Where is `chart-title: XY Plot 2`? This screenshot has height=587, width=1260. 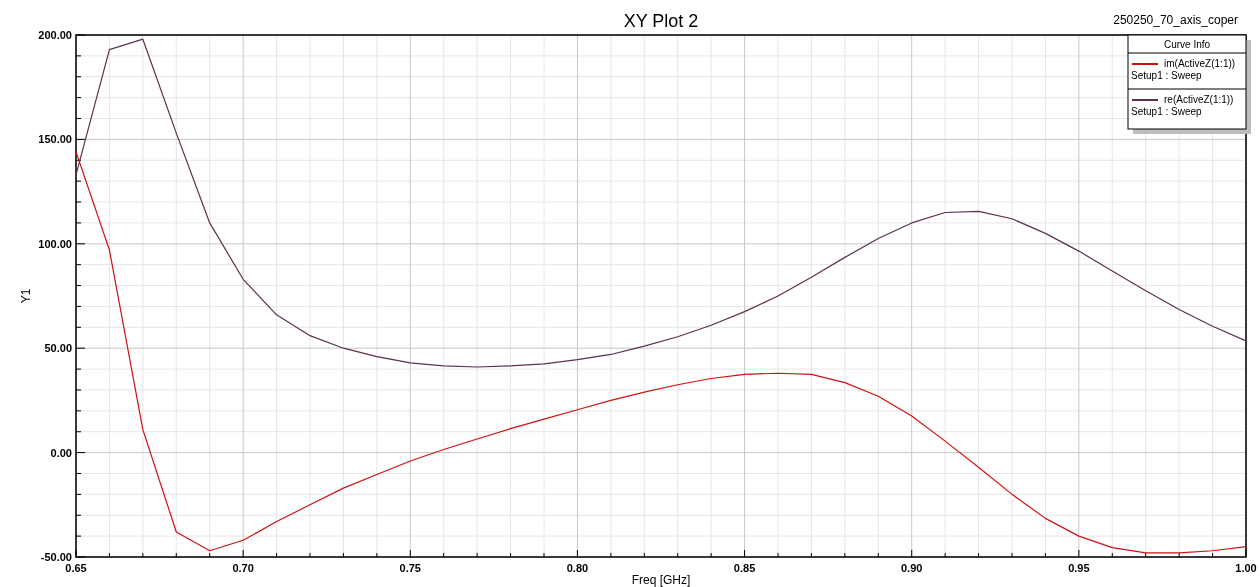
chart-title: XY Plot 2 is located at coordinates (661, 21).